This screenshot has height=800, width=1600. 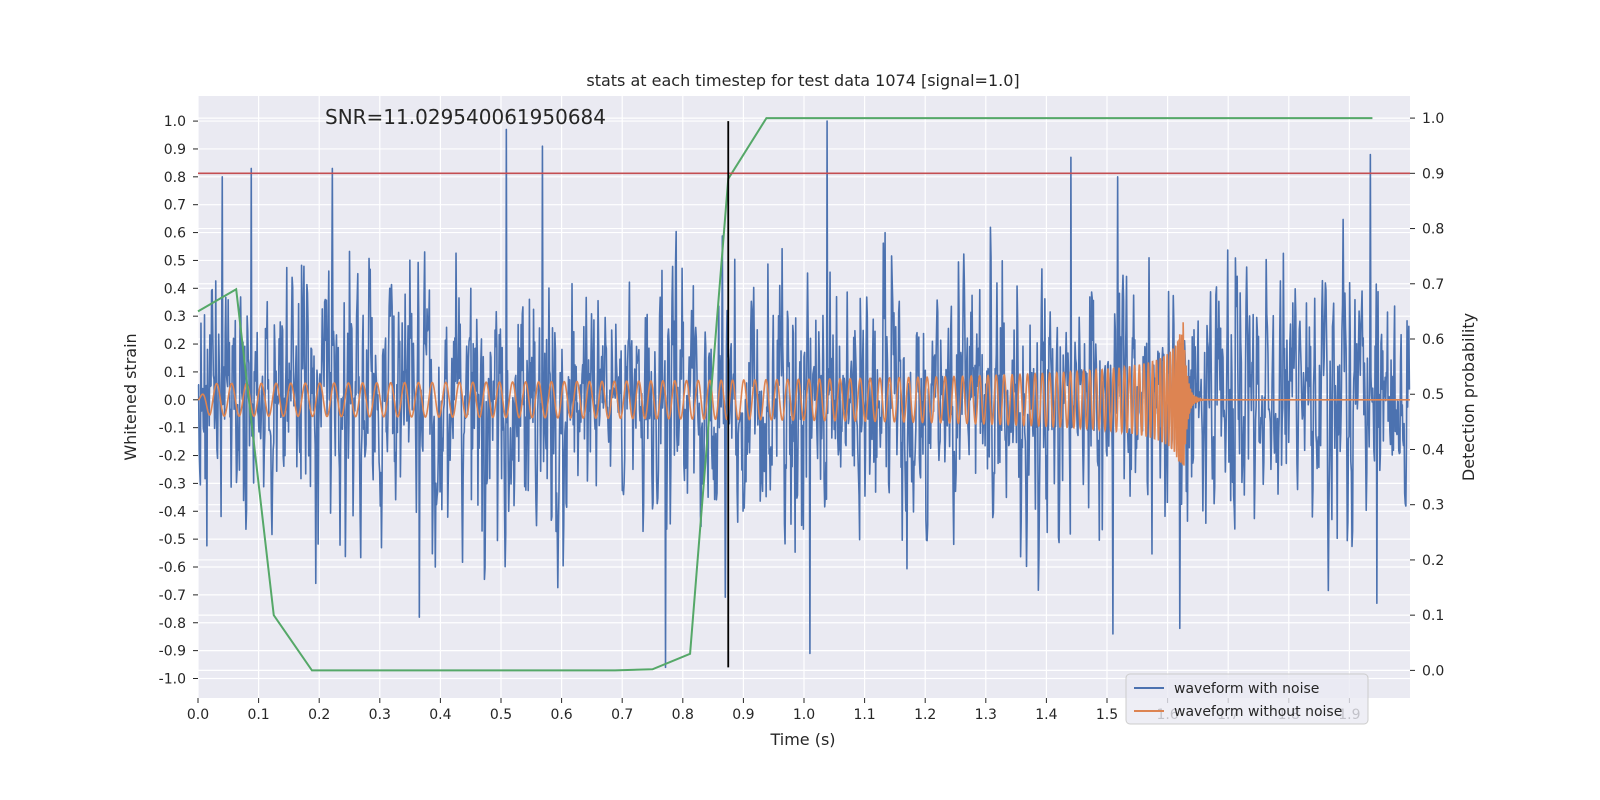 I want to click on y-left-tick-label: -0.3, so click(x=172, y=484).